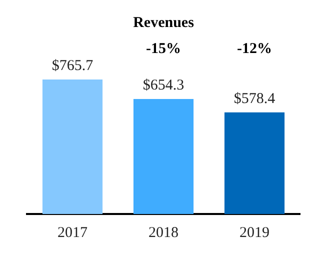 The width and height of the screenshot is (326, 266). I want to click on data-label: $578.4, so click(255, 98).